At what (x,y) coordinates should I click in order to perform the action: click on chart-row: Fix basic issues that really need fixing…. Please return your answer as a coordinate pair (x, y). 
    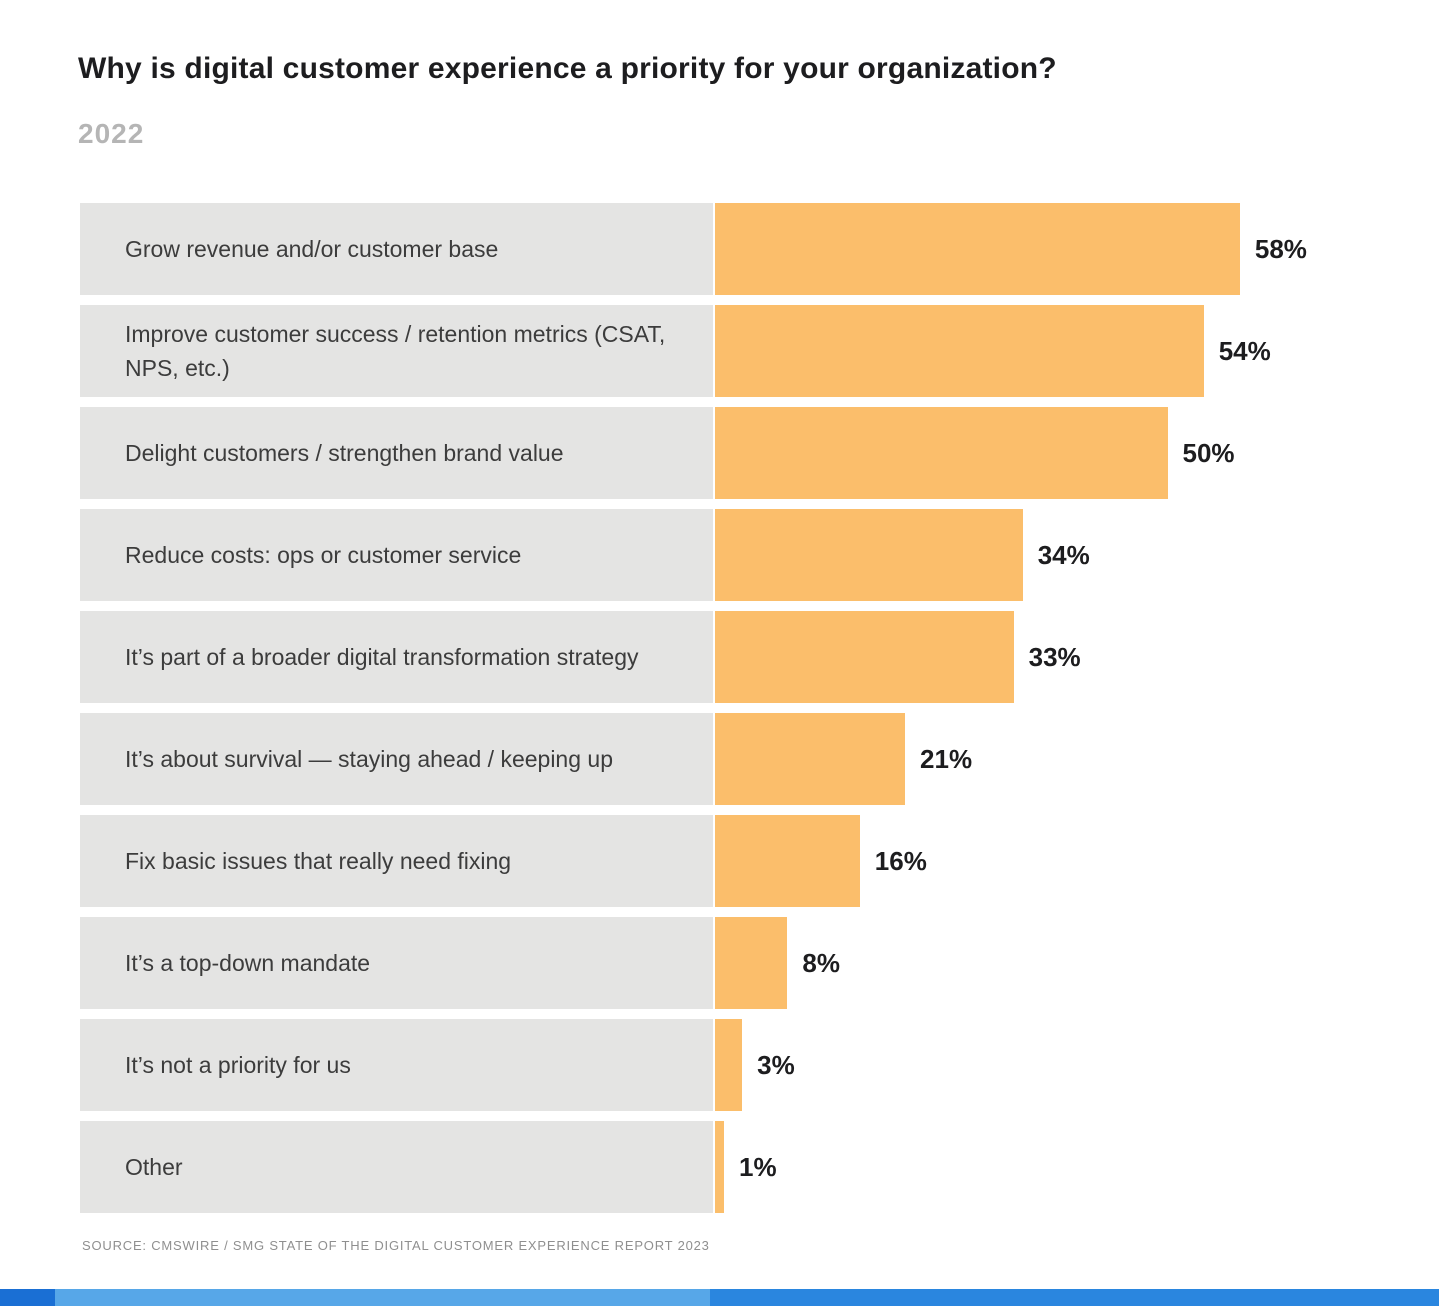
    Looking at the image, I should click on (750, 861).